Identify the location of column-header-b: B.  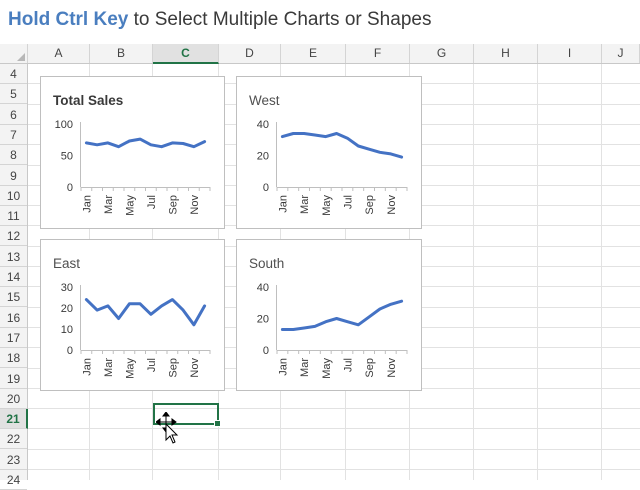
(121, 53).